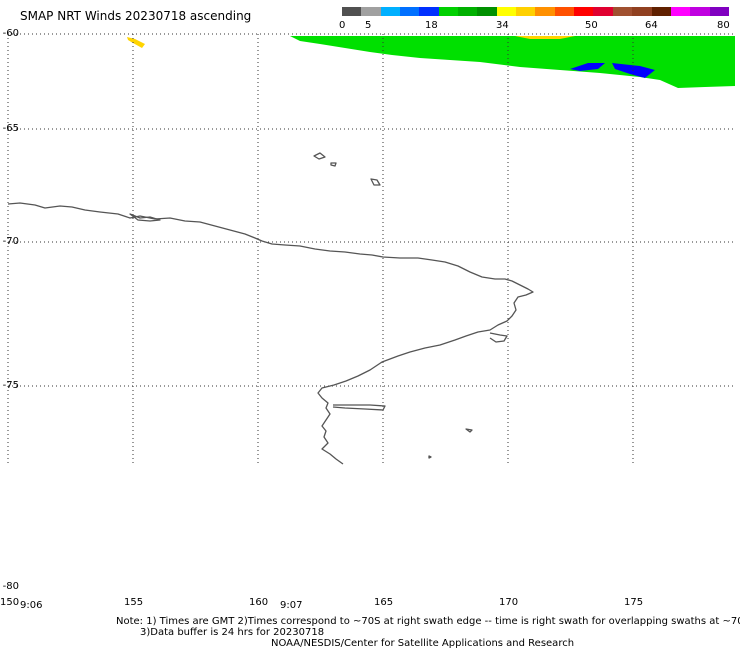 Image resolution: width=740 pixels, height=650 pixels. What do you see at coordinates (469, 430) in the screenshot?
I see `island-small-a` at bounding box center [469, 430].